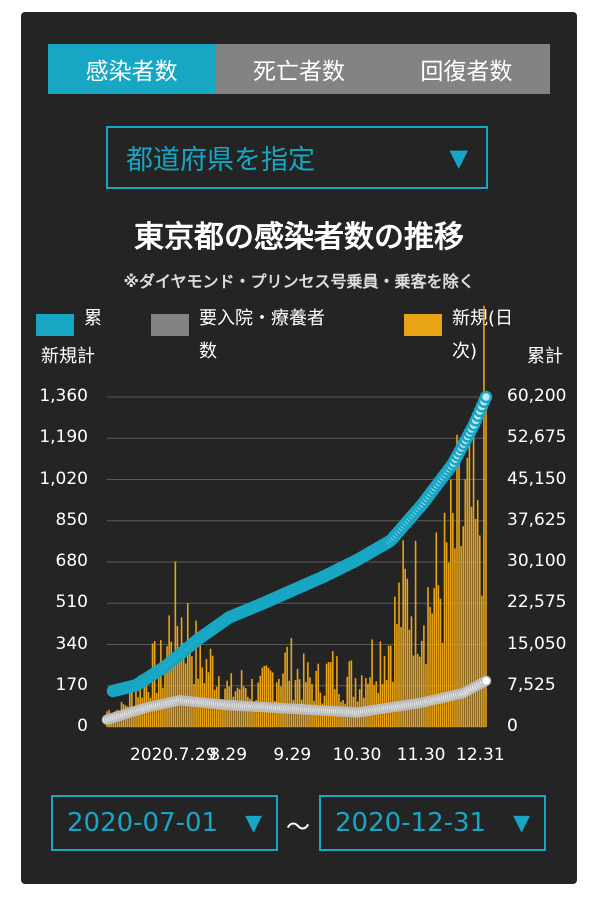 The width and height of the screenshot is (599, 897). I want to click on left-tick-label: 1,020, so click(63, 478).